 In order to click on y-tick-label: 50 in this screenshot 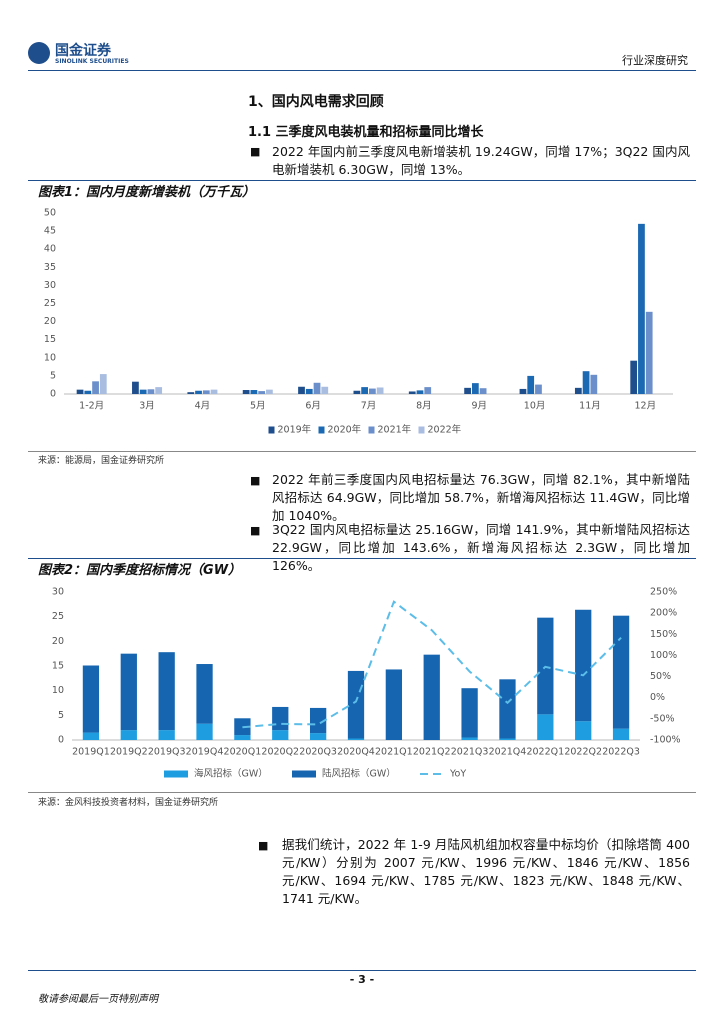, I will do `click(50, 213)`.